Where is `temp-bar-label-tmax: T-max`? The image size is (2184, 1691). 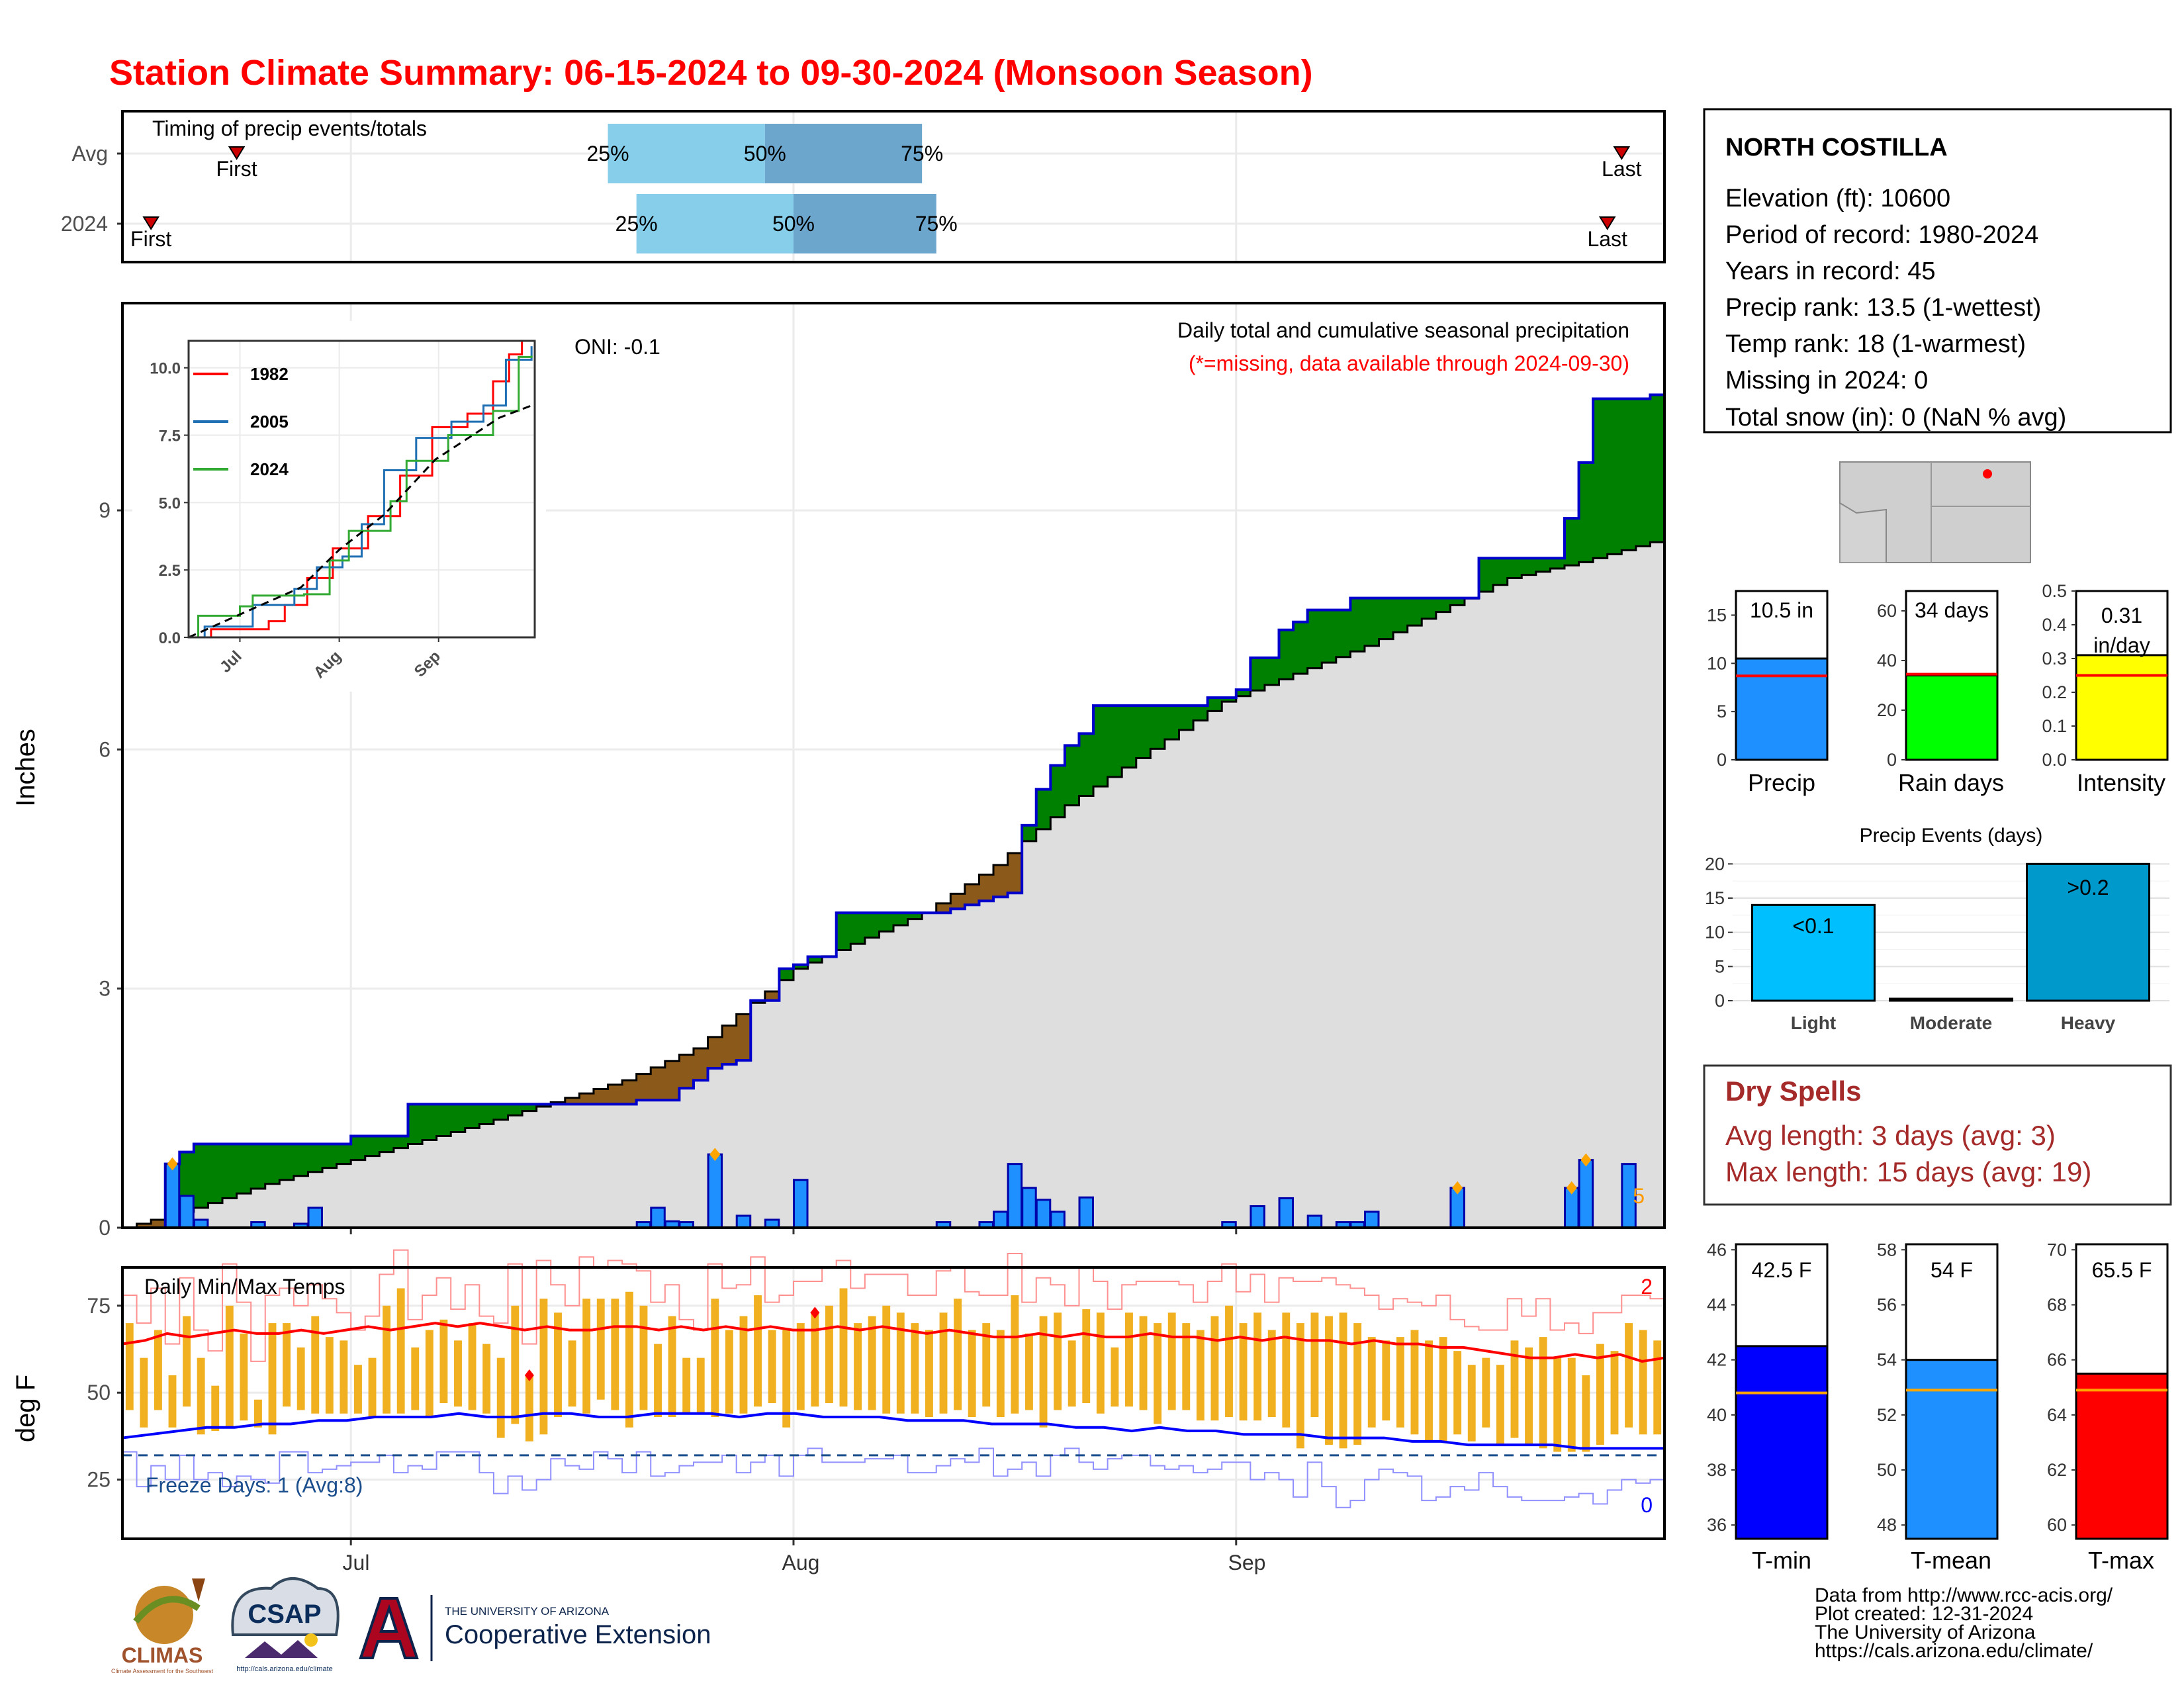 temp-bar-label-tmax: T-max is located at coordinates (2121, 1561).